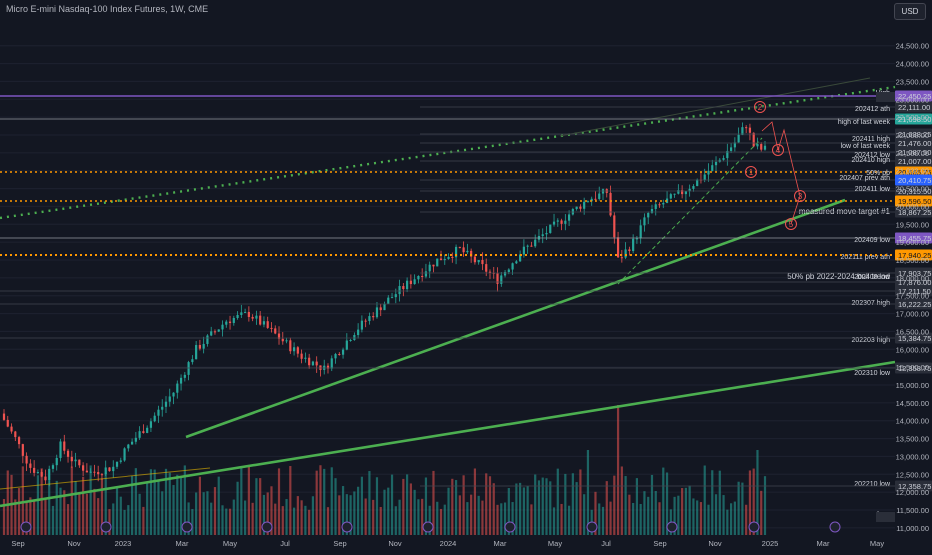 This screenshot has height=555, width=932. I want to click on price-axis-label: 17,000.00, so click(912, 314).